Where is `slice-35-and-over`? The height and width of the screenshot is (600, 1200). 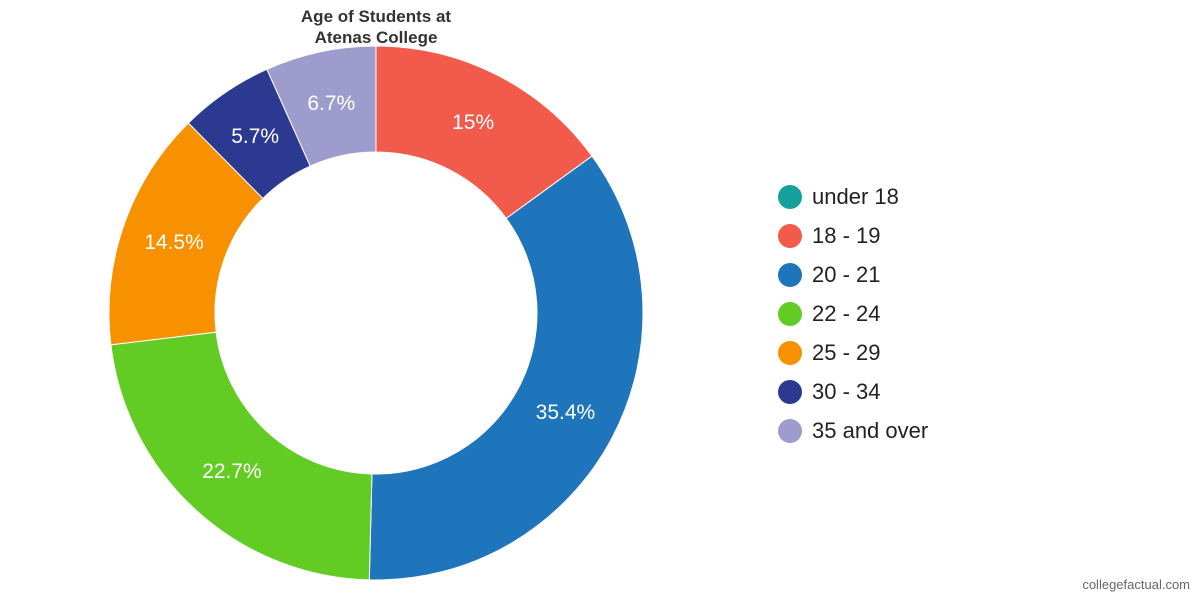
slice-35-and-over is located at coordinates (321, 106).